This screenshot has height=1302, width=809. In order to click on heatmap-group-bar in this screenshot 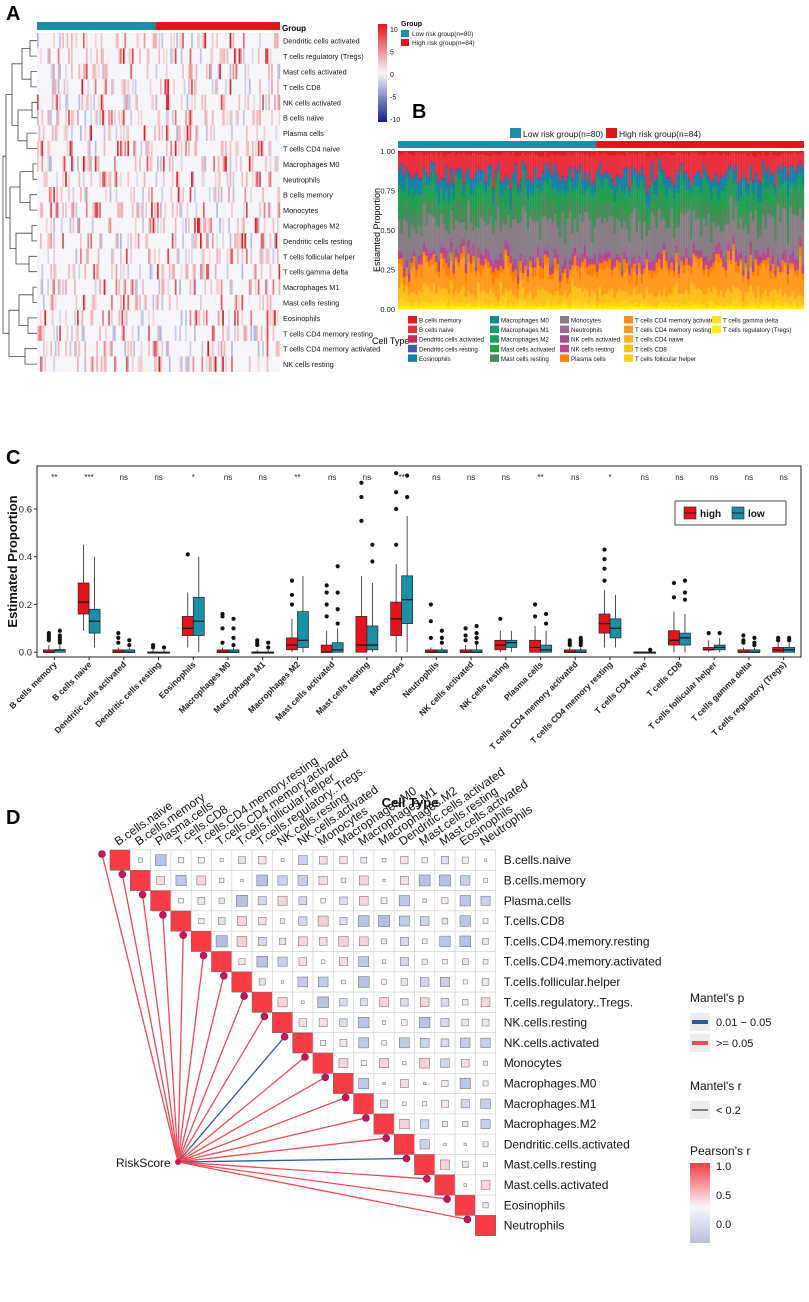, I will do `click(158, 26)`.